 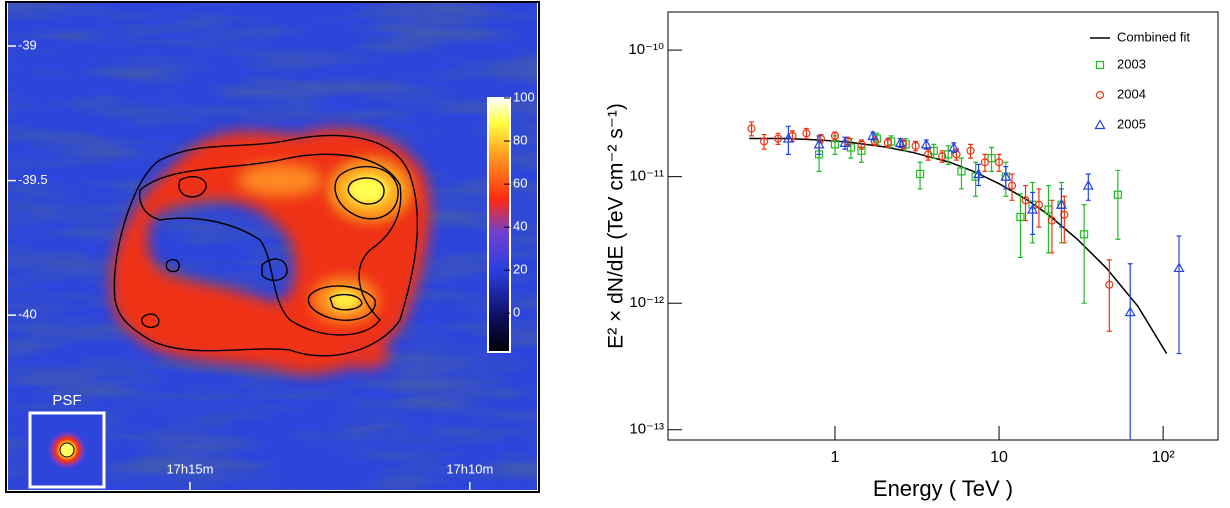 What do you see at coordinates (1164, 457) in the screenshot?
I see `x-tick-label: 10²` at bounding box center [1164, 457].